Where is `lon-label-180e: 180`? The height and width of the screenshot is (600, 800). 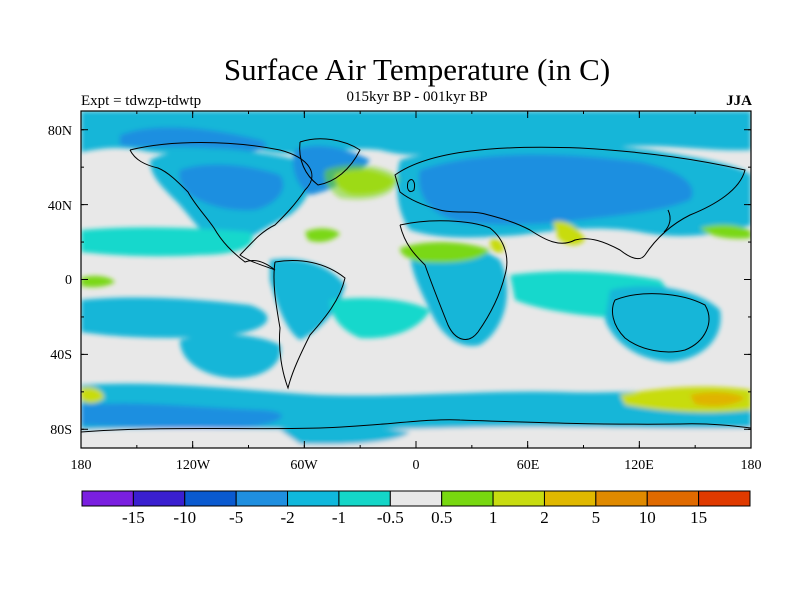
lon-label-180e: 180 is located at coordinates (751, 465).